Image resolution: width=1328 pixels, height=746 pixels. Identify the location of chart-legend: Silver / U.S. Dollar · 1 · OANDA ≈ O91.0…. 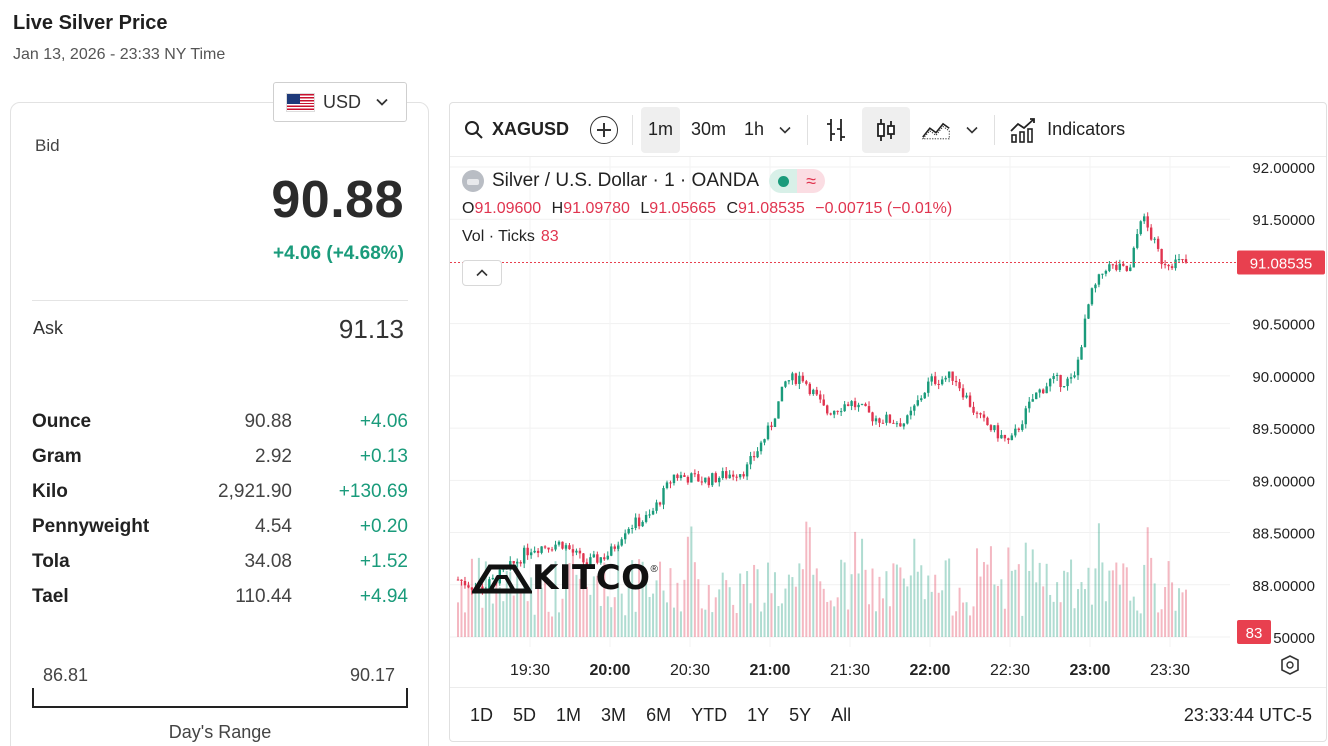
(710, 208).